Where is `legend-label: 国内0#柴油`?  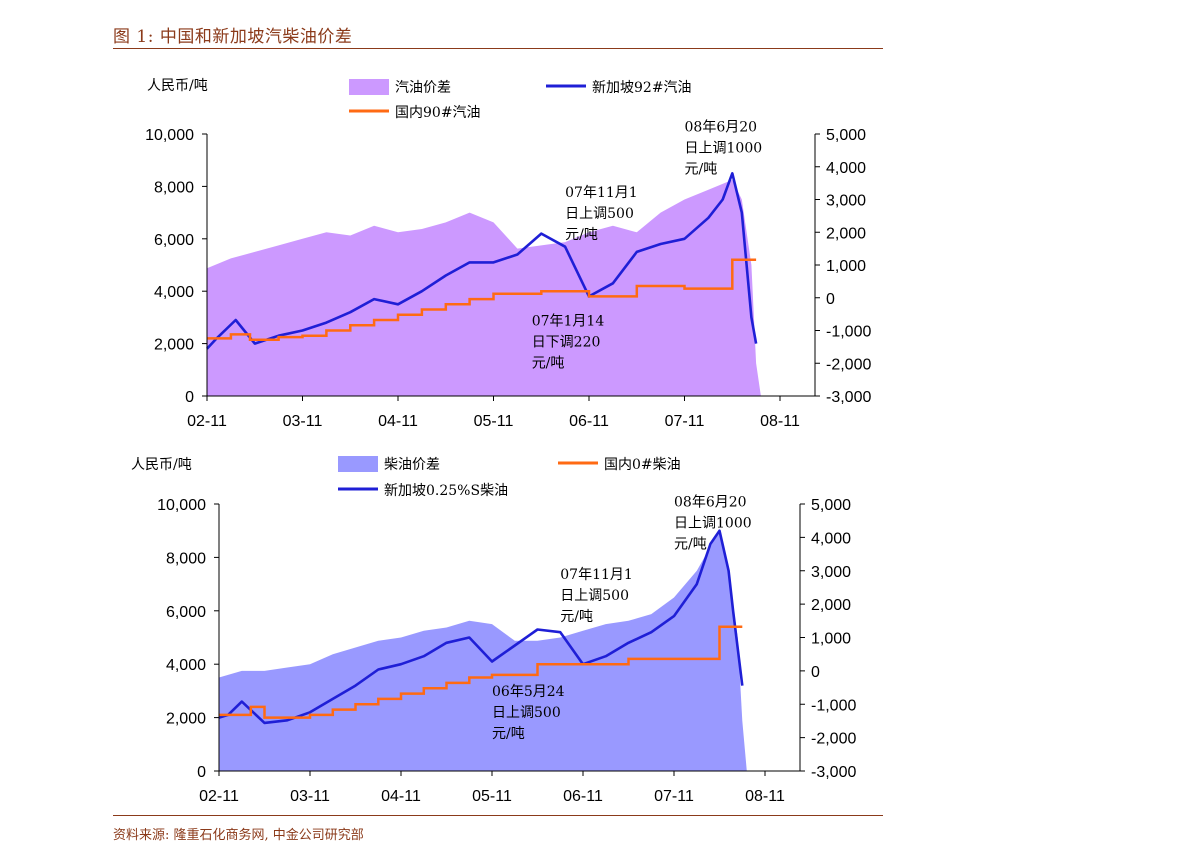
legend-label: 国内0#柴油 is located at coordinates (642, 465).